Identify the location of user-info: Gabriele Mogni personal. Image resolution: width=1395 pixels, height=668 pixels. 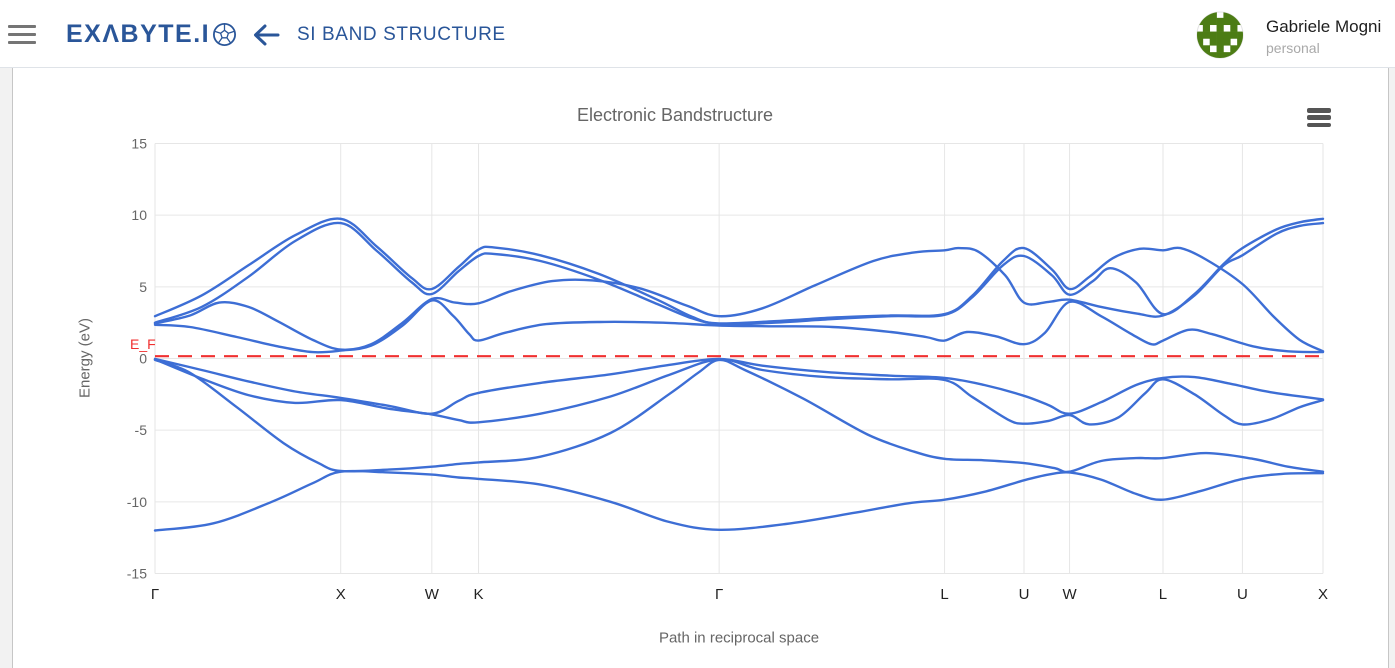
(1323, 37).